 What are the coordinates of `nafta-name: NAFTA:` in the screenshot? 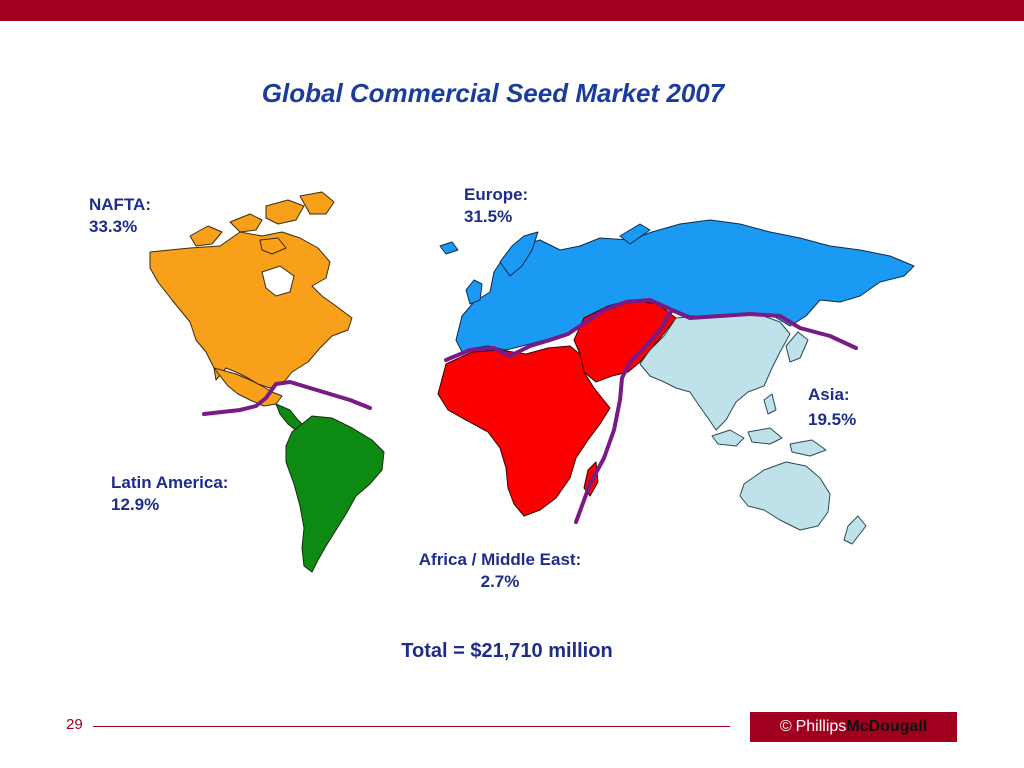 It's located at (120, 204).